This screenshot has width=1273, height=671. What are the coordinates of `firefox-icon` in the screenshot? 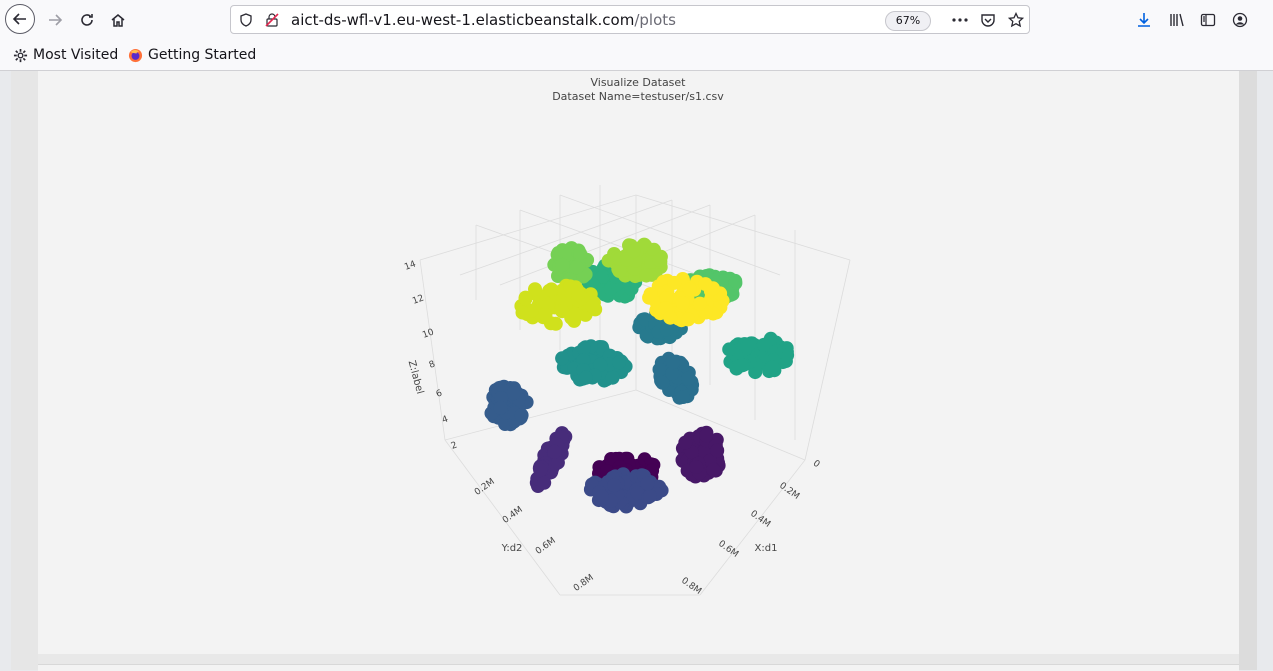 It's located at (135, 55).